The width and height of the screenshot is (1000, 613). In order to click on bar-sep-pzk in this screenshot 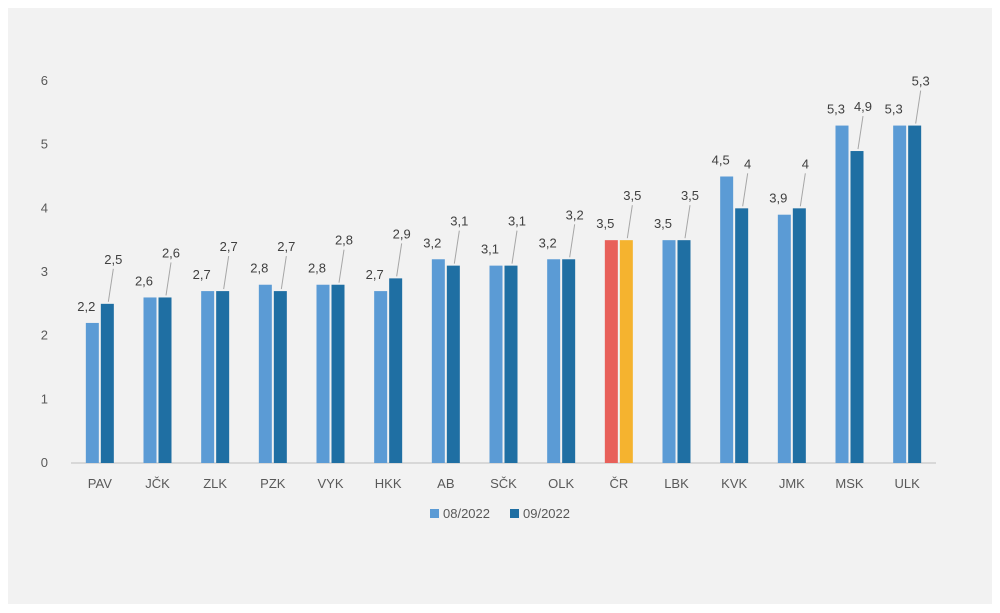, I will do `click(280, 377)`.